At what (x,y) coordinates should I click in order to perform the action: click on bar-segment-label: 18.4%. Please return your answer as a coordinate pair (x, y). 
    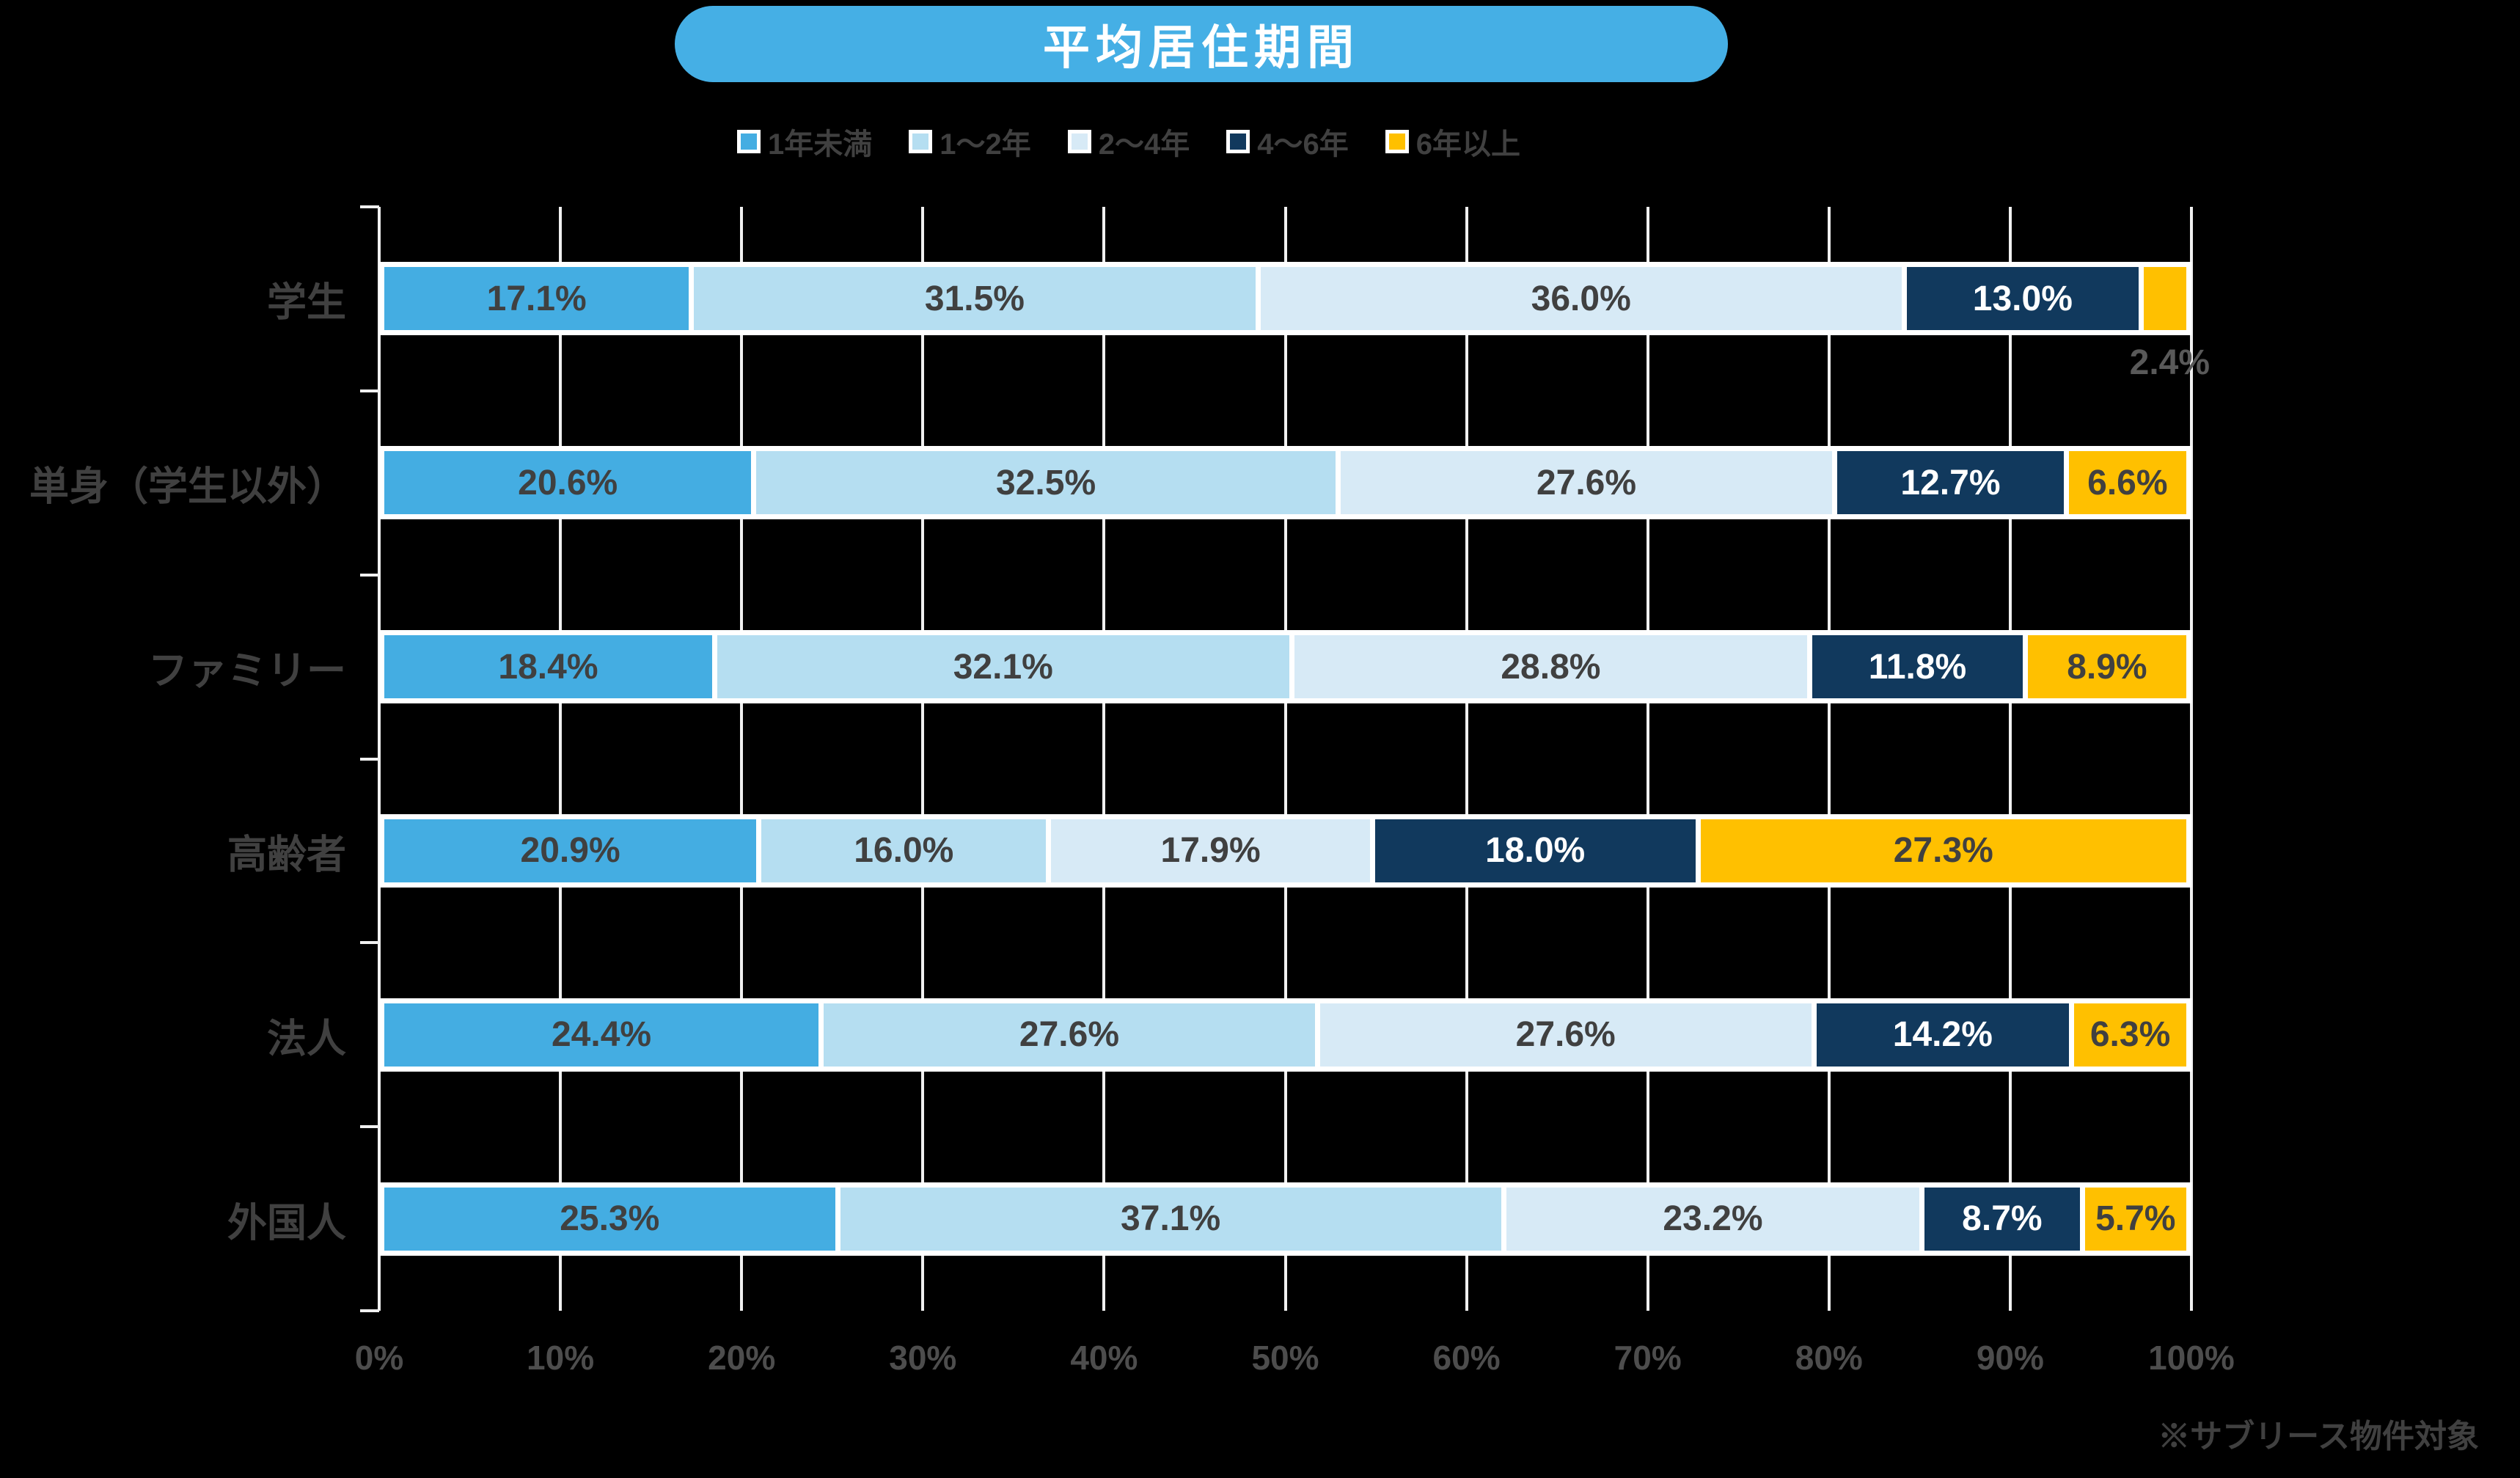
    Looking at the image, I should click on (548, 667).